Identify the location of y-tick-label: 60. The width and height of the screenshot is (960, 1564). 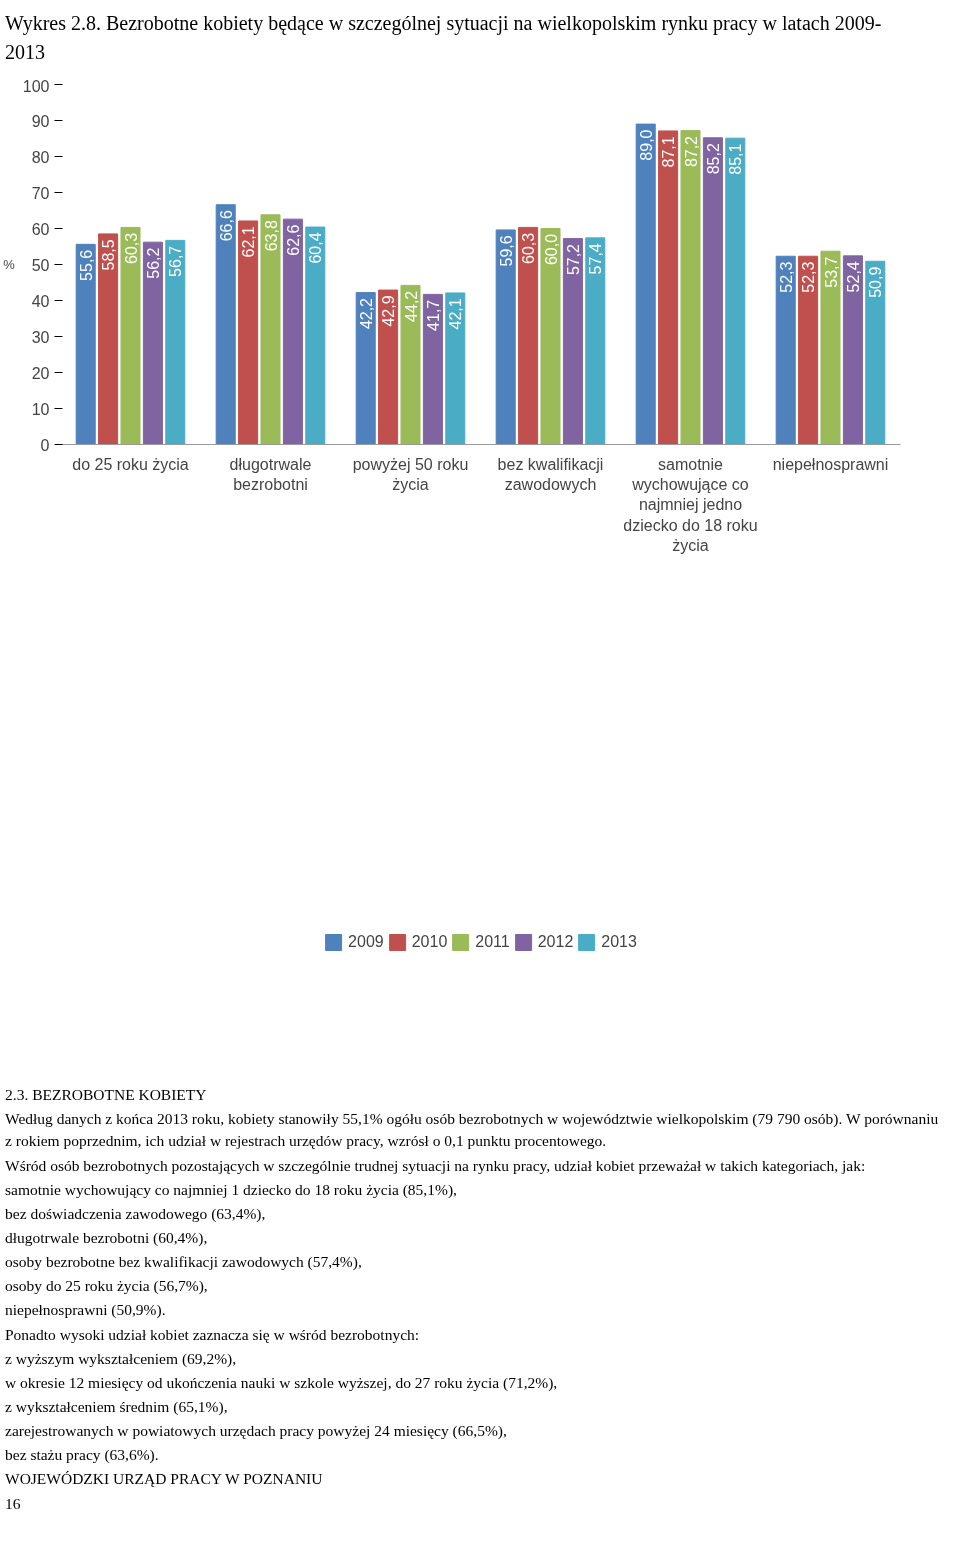
(40, 229).